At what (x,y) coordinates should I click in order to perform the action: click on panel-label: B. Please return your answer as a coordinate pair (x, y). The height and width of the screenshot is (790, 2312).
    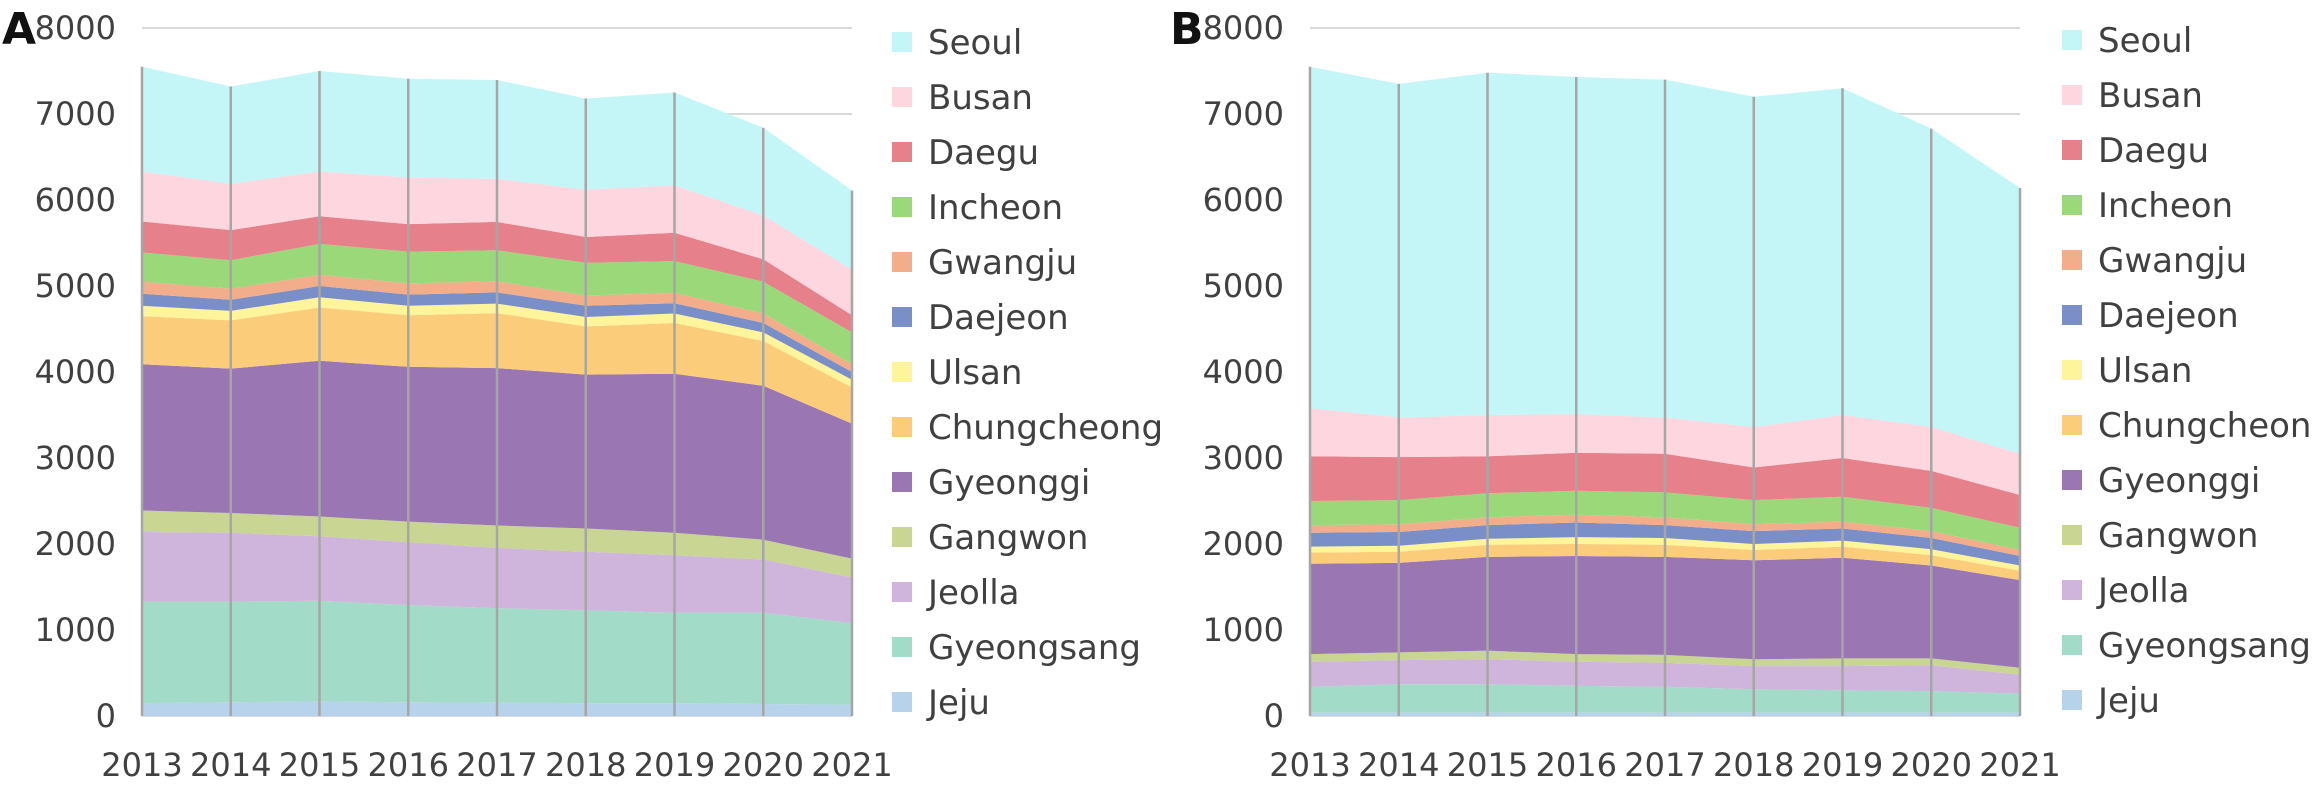
    Looking at the image, I should click on (1187, 29).